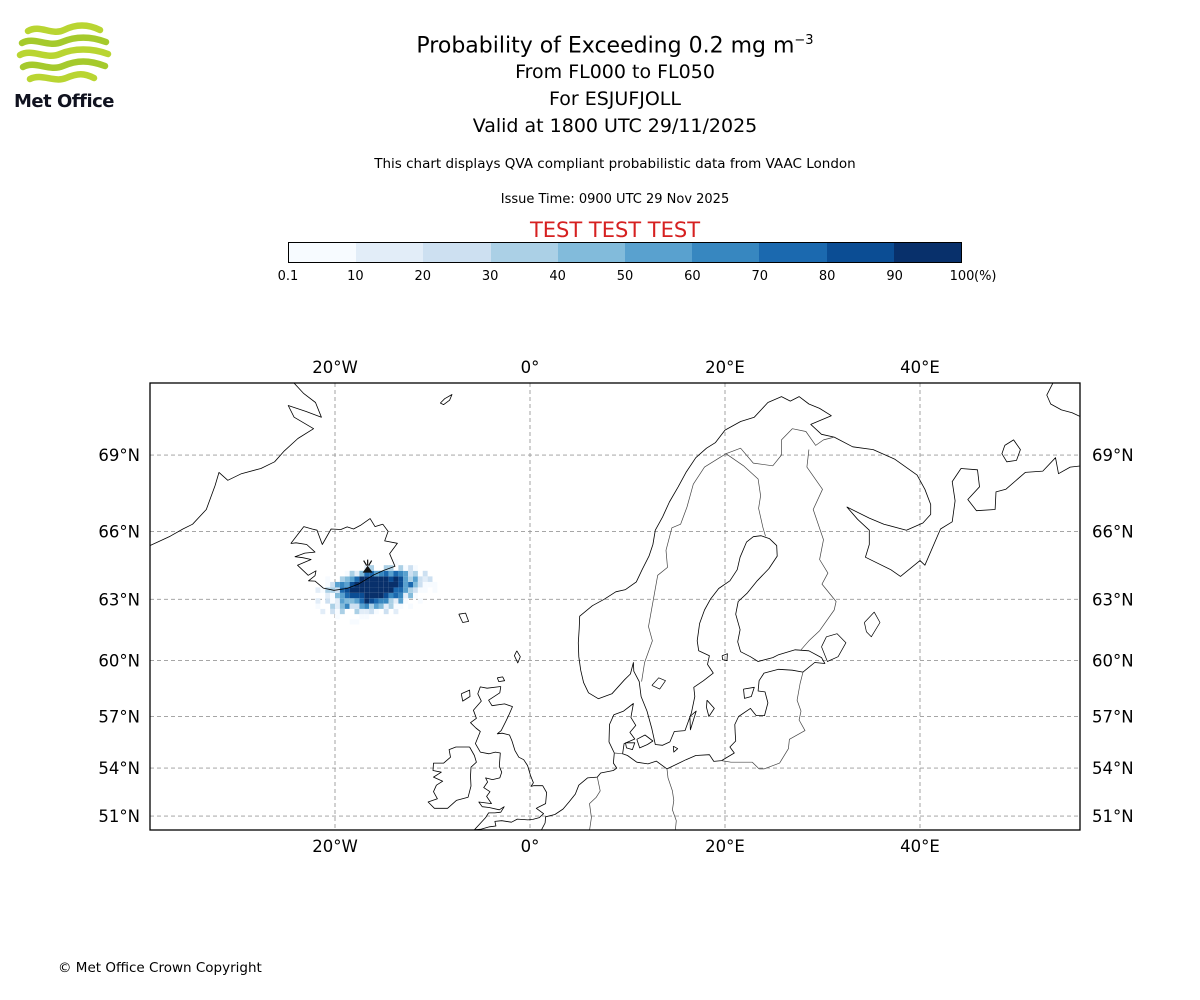 The width and height of the screenshot is (1200, 1000). I want to click on colorbar-unit-label: (%), so click(985, 276).